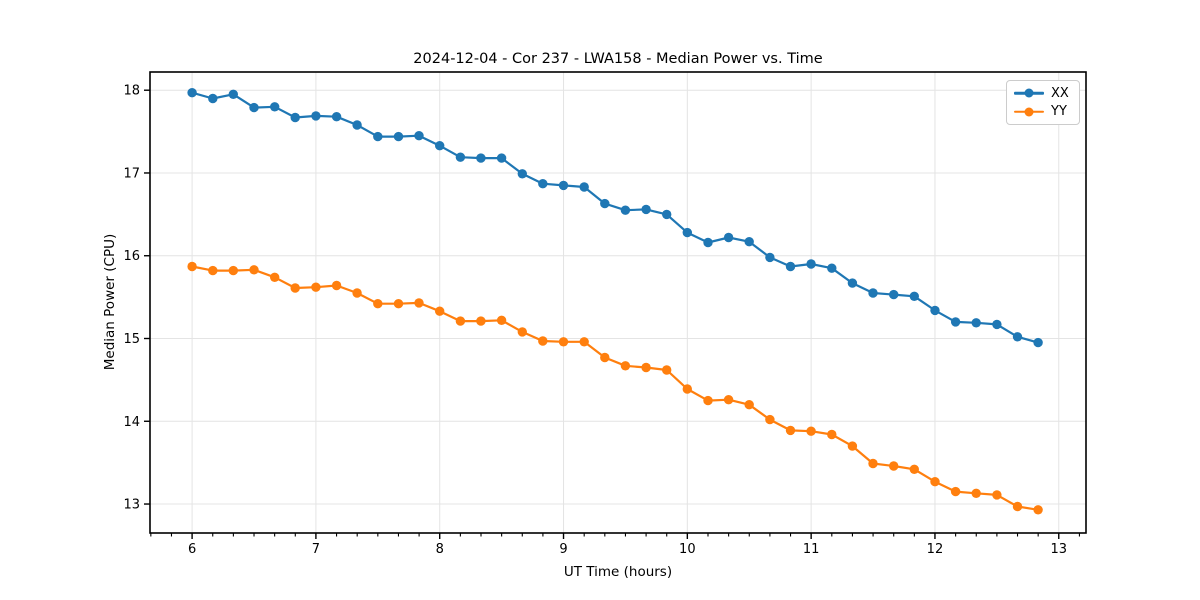 This screenshot has height=600, width=1200. I want to click on y-axis-label: Median Power (CPU), so click(110, 302).